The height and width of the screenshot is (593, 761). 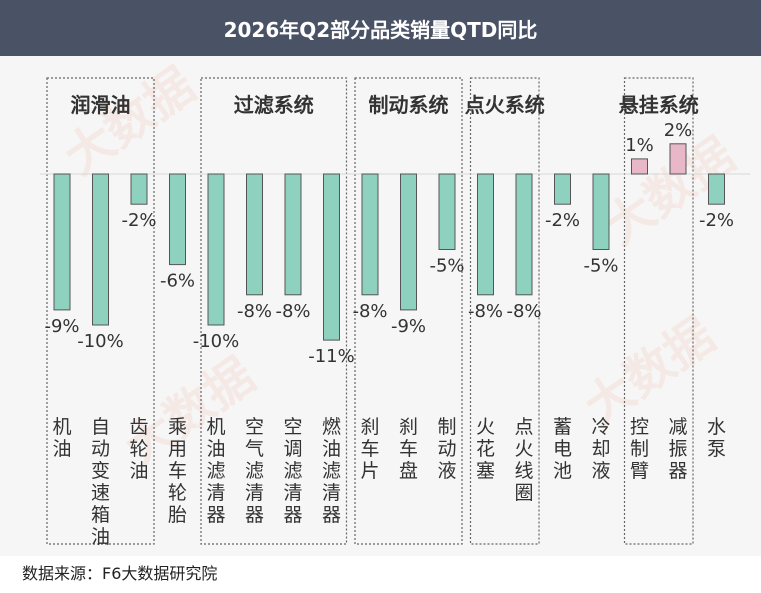 What do you see at coordinates (254, 471) in the screenshot?
I see `category-label: 空气滤清器` at bounding box center [254, 471].